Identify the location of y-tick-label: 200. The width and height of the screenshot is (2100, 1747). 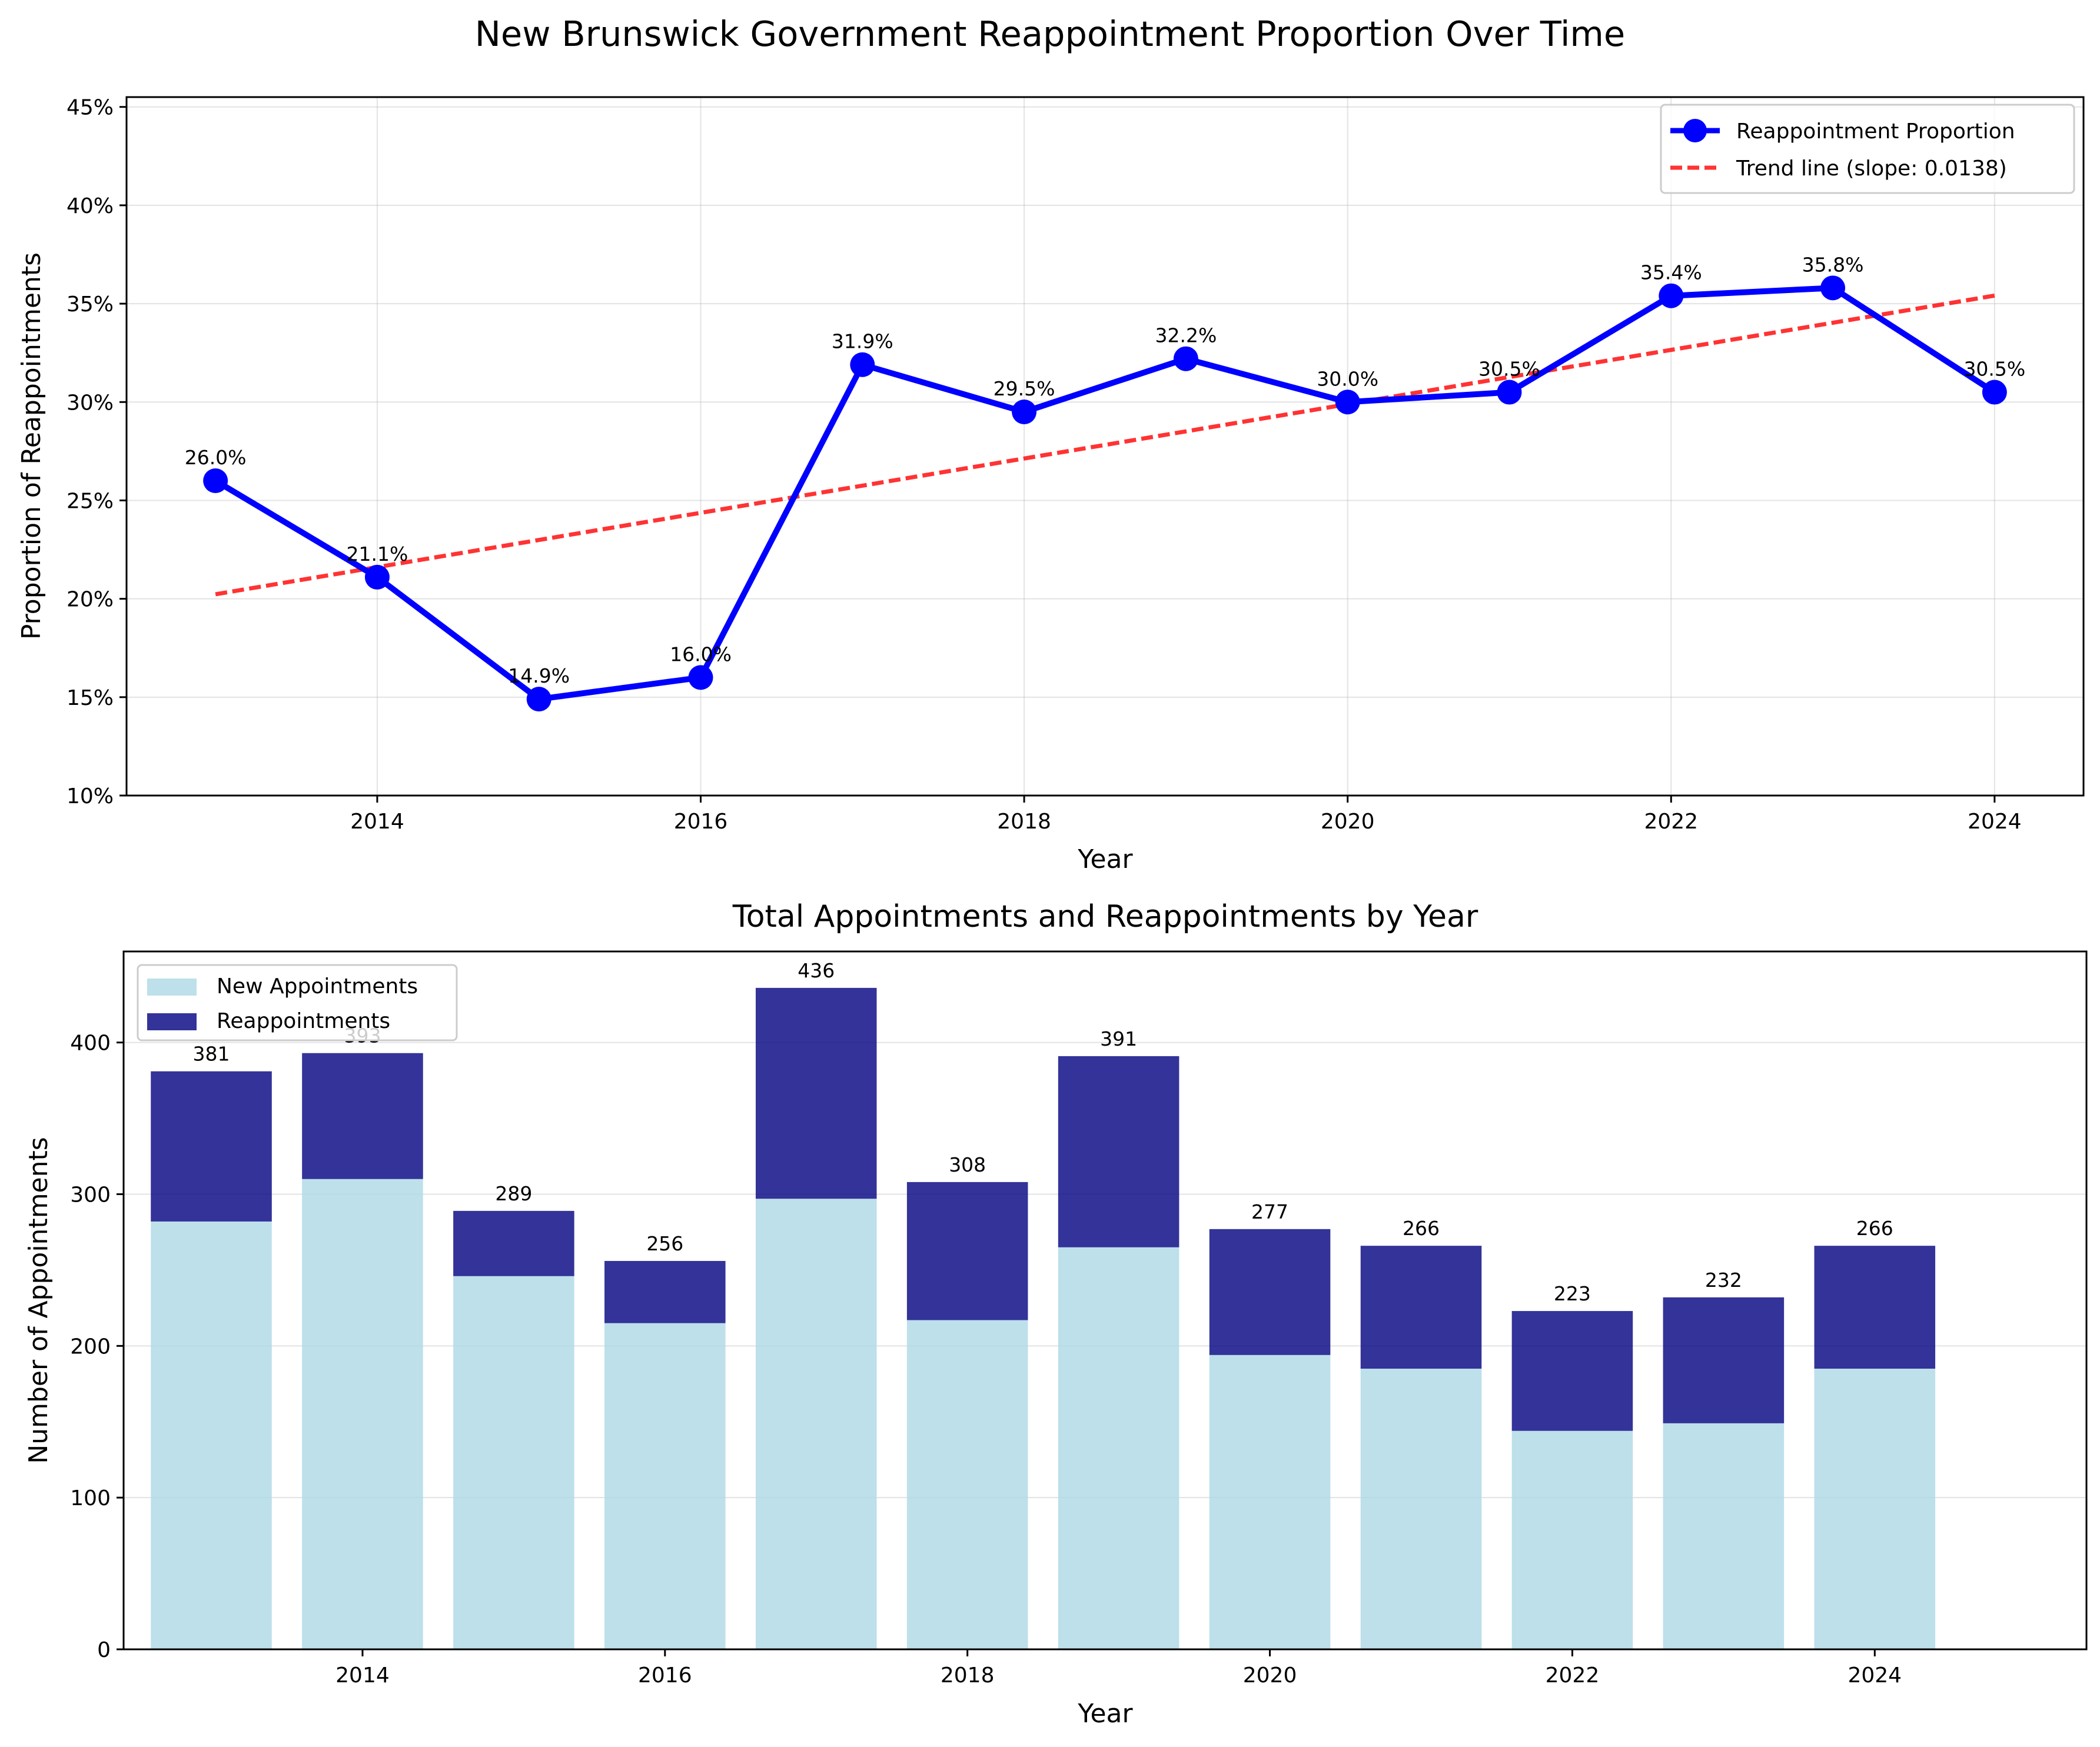
(90, 1347).